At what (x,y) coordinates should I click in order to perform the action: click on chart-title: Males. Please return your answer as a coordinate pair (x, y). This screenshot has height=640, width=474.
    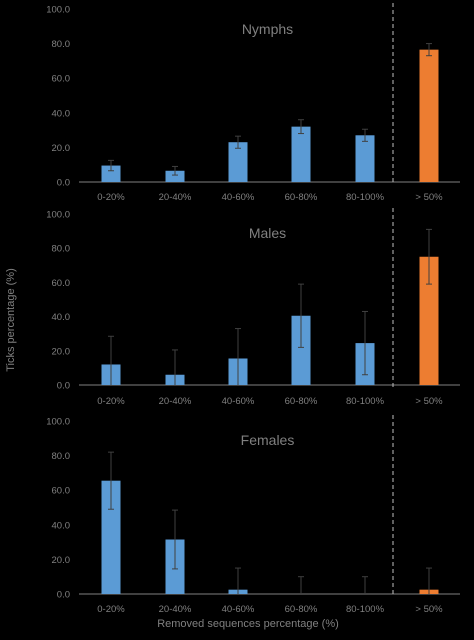
    Looking at the image, I should click on (267, 233).